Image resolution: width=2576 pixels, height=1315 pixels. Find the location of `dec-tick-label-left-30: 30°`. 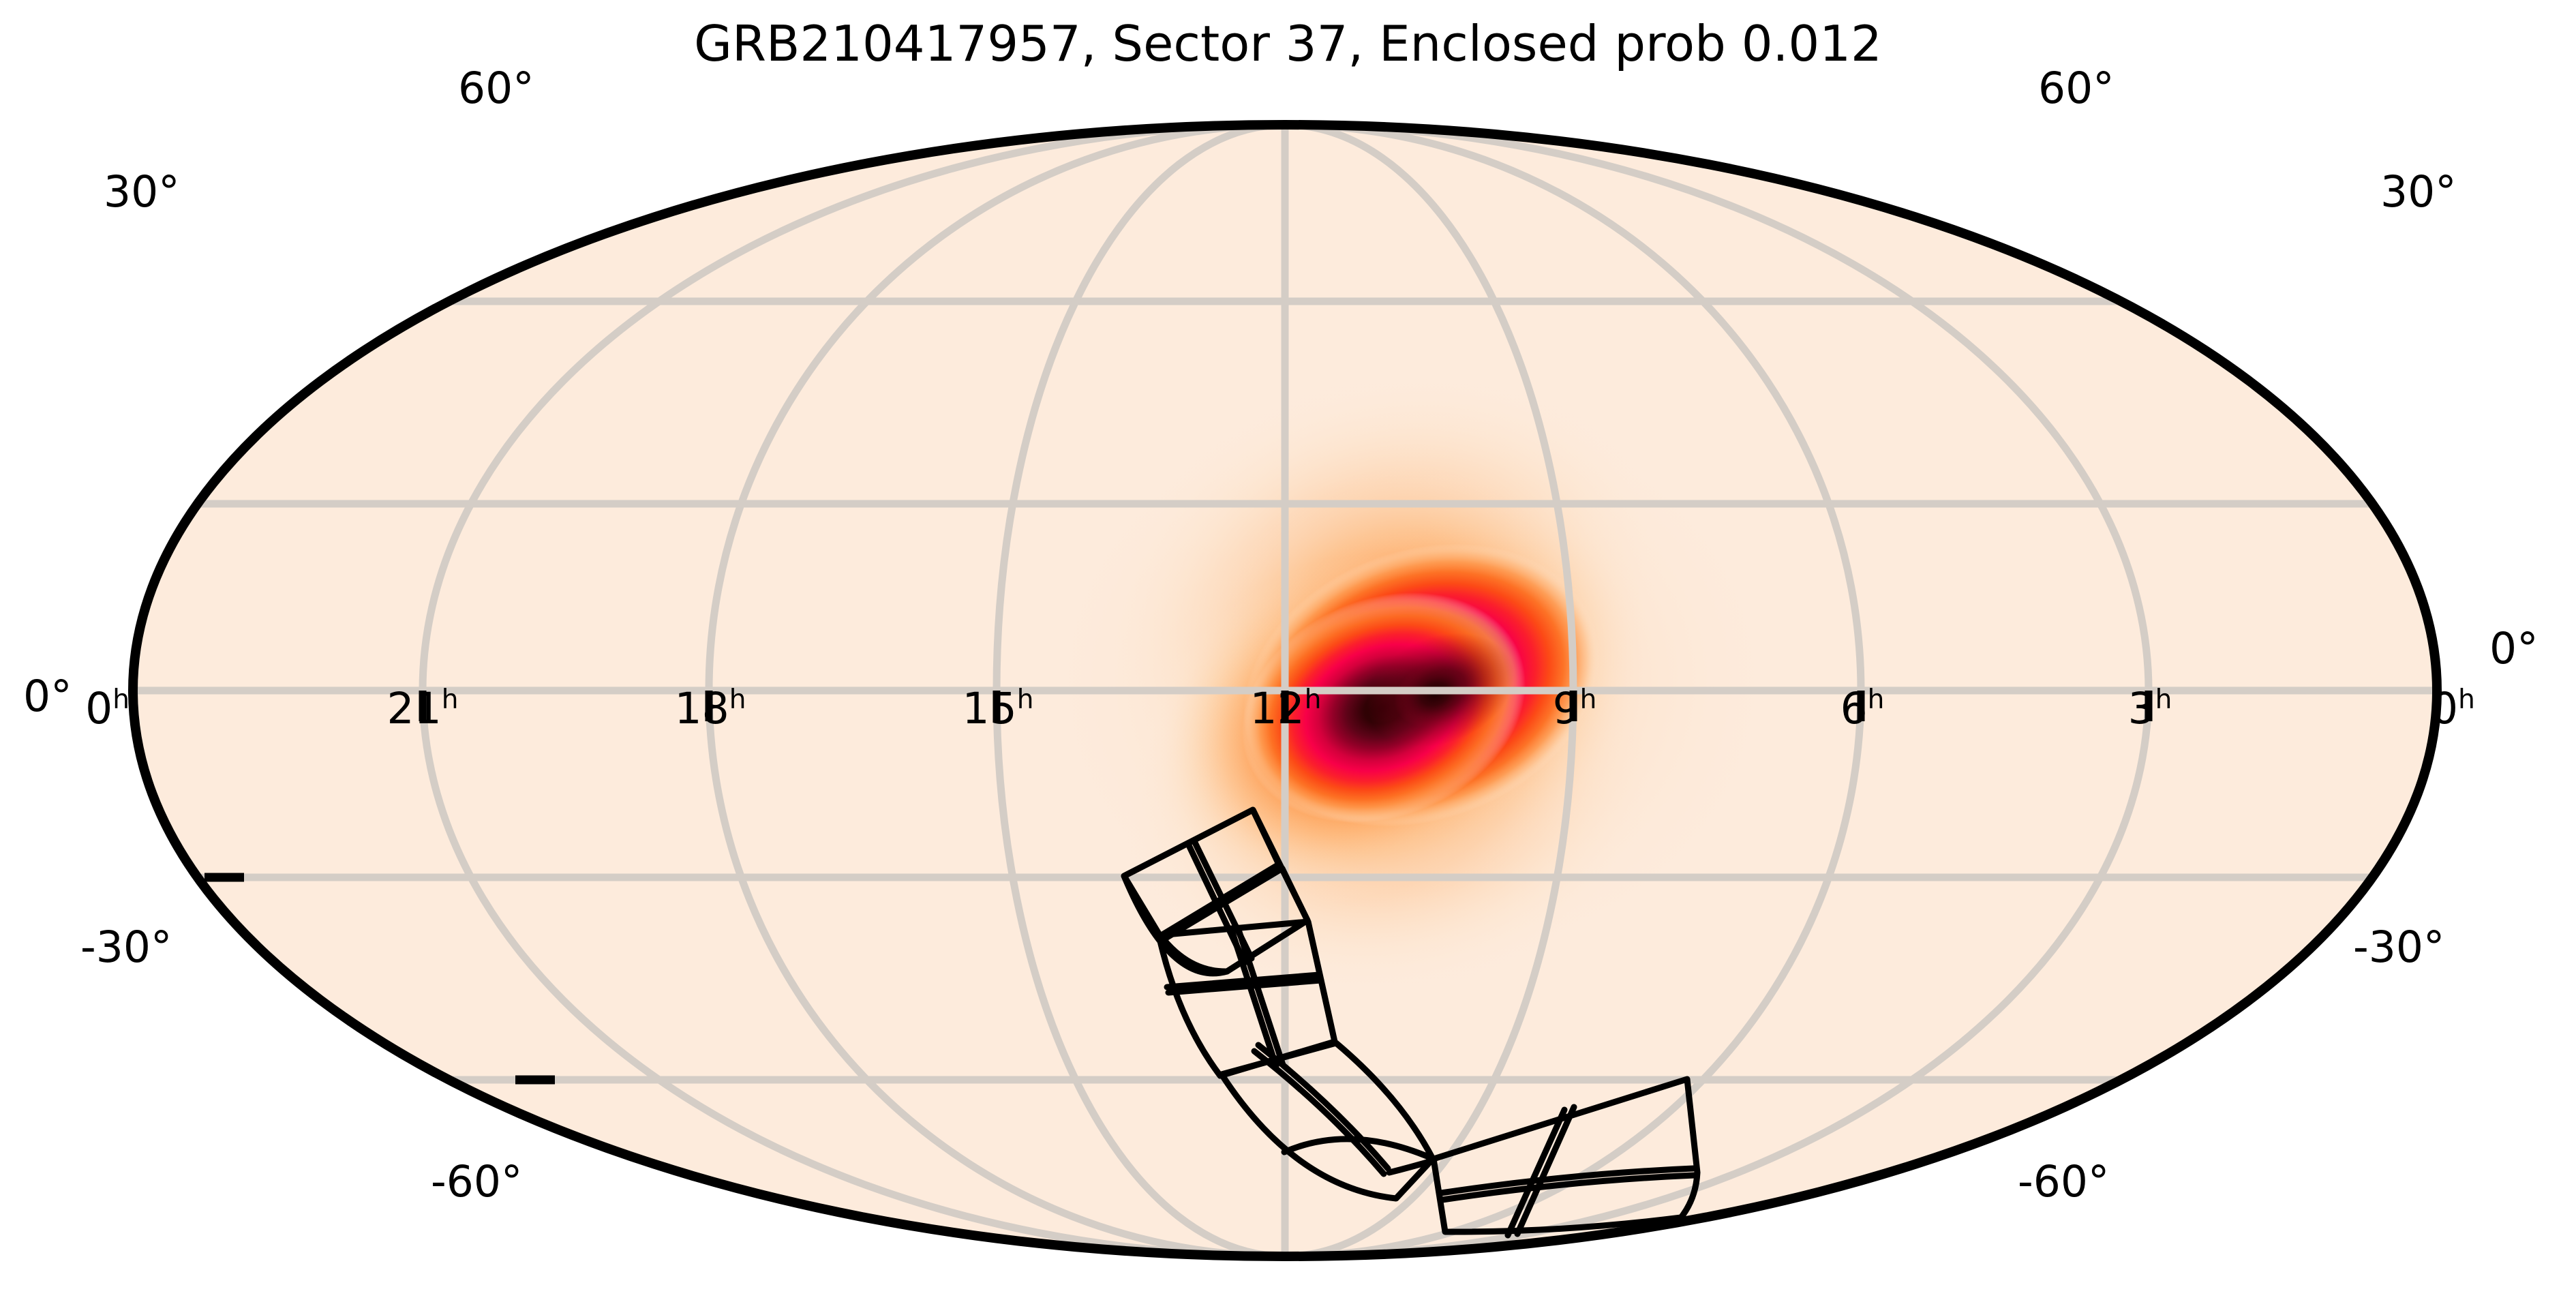

dec-tick-label-left-30: 30° is located at coordinates (142, 192).